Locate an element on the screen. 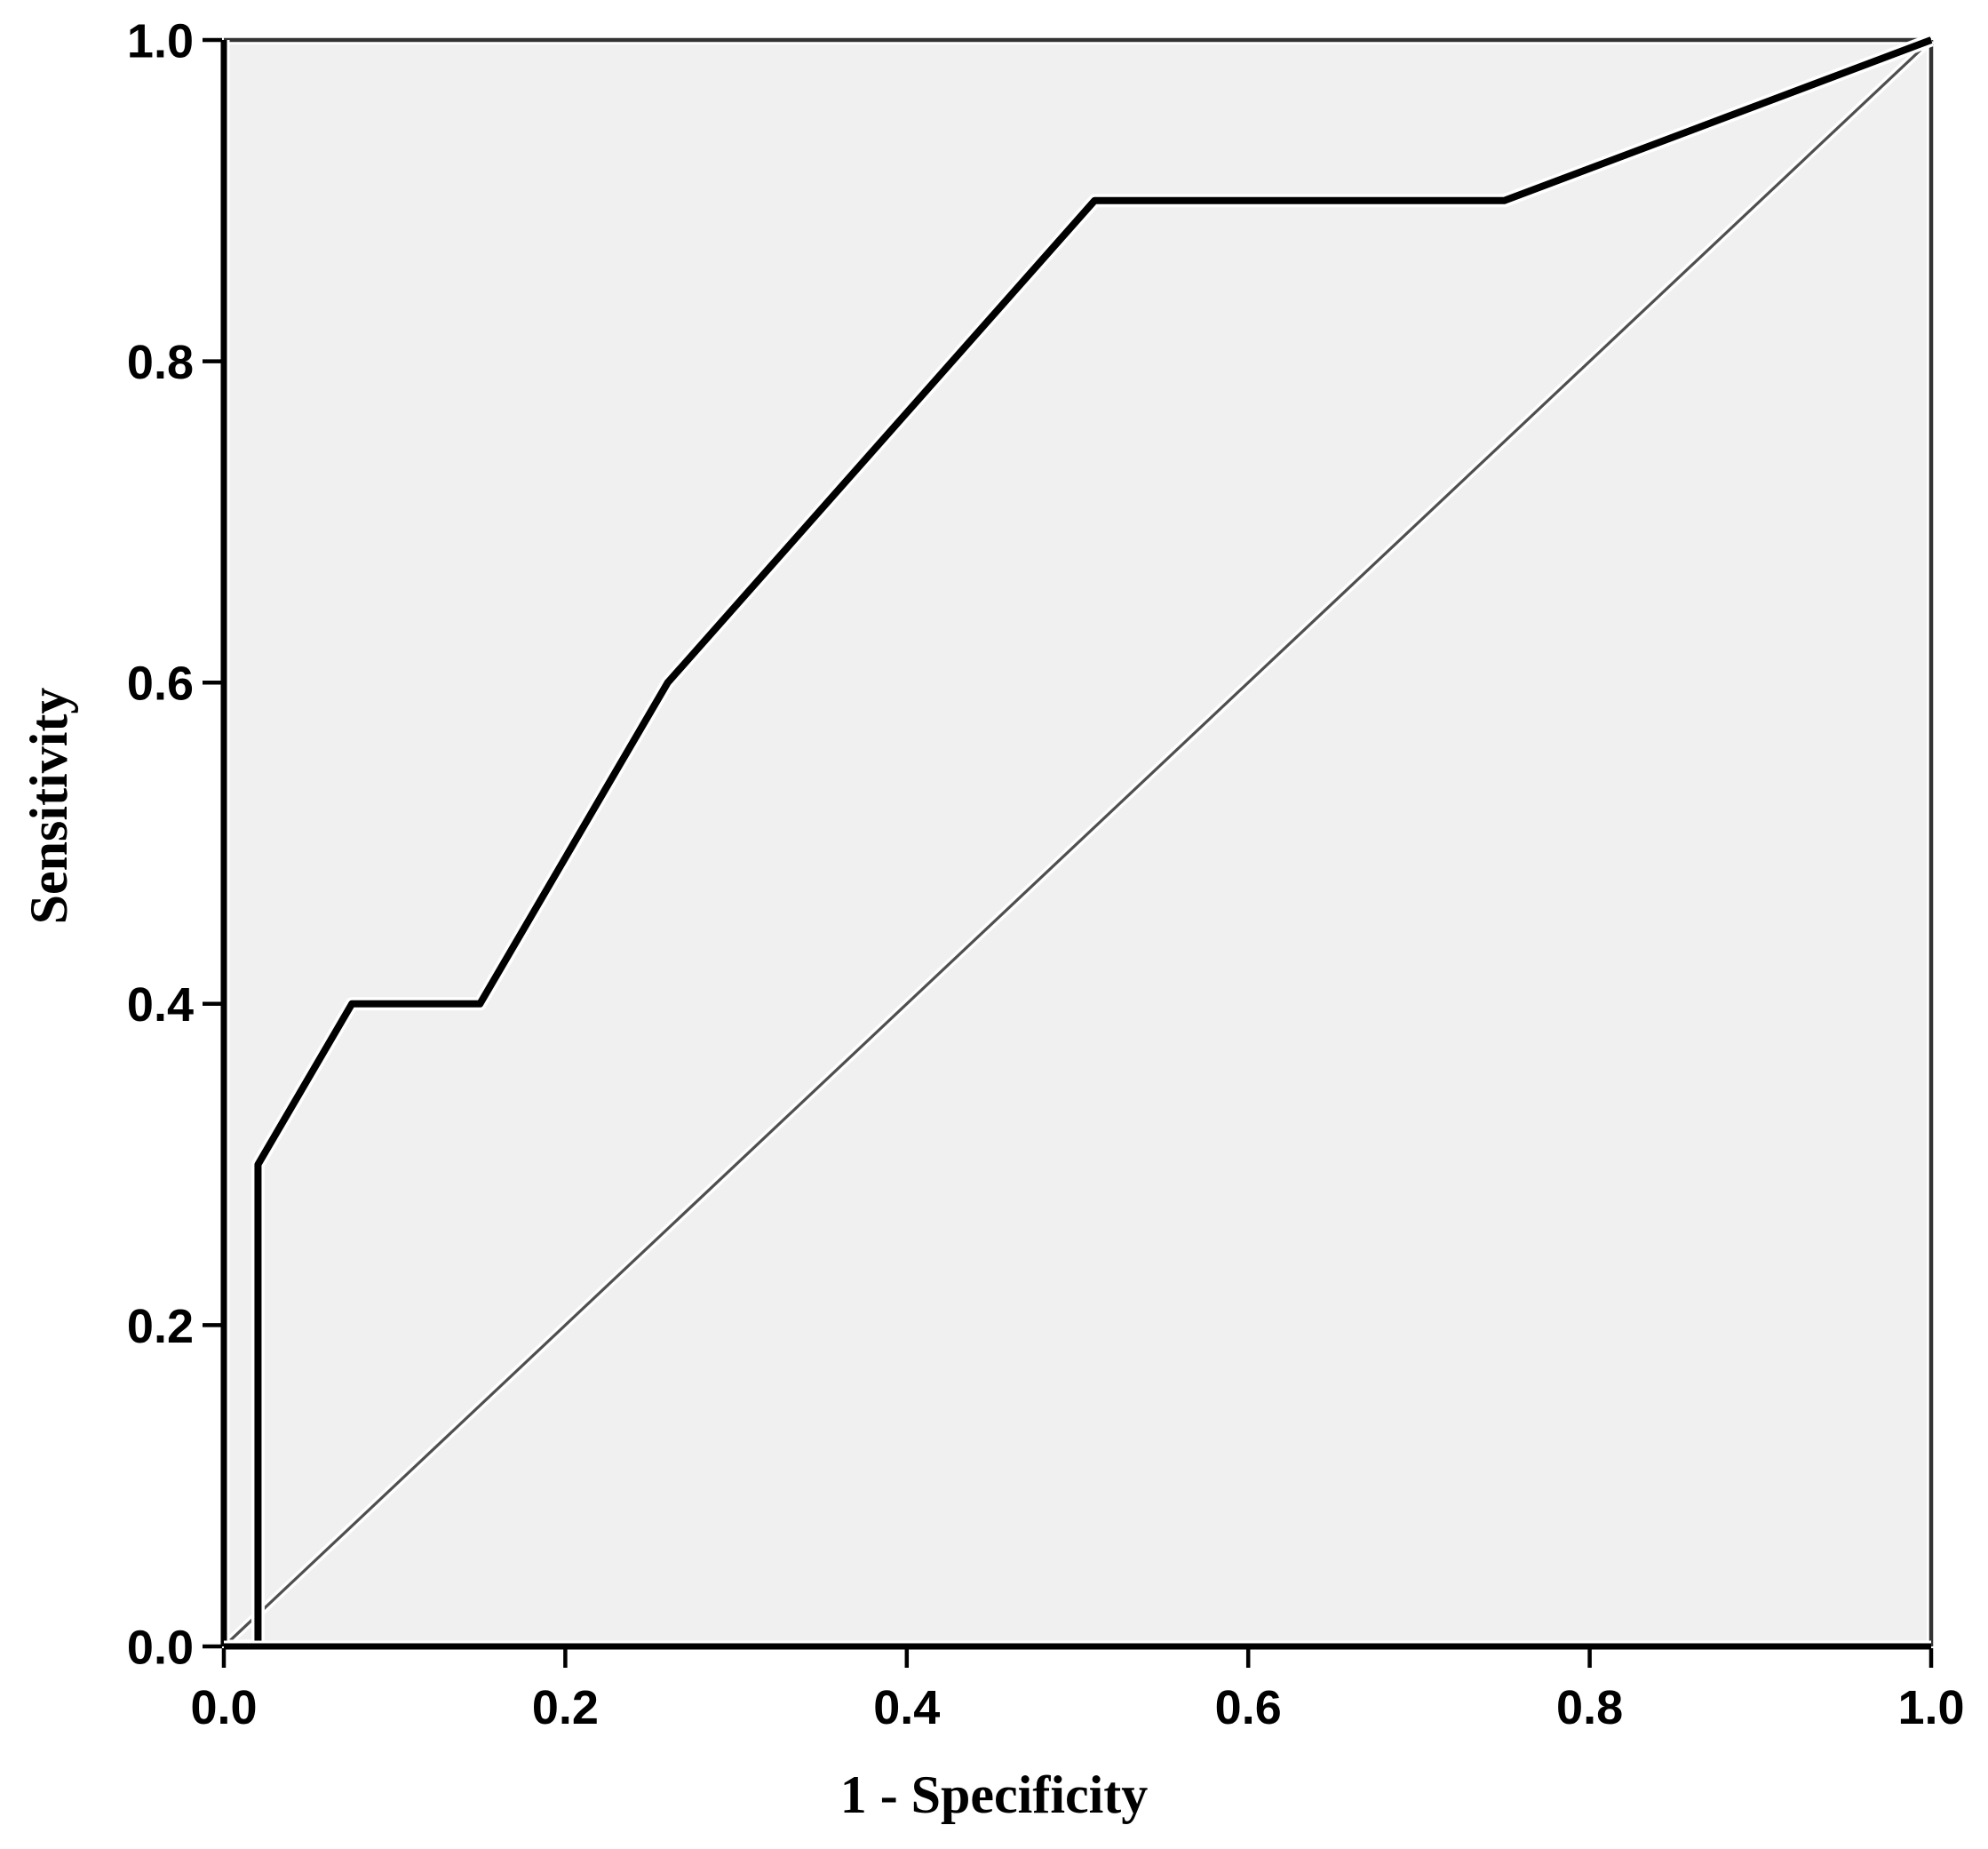  y-tick-label: 0.0 is located at coordinates (160, 1647).